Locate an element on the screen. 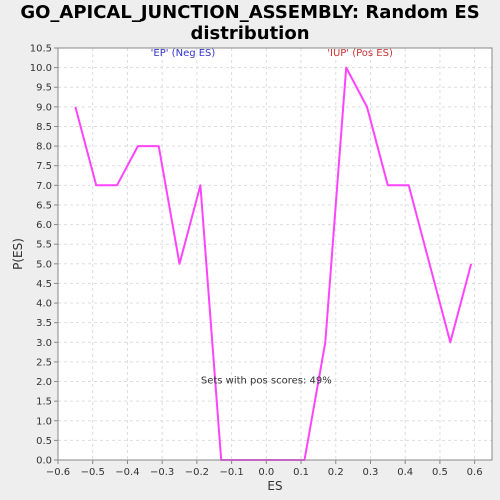 The height and width of the screenshot is (500, 500). y-tick-label: 3.5 is located at coordinates (44, 323).